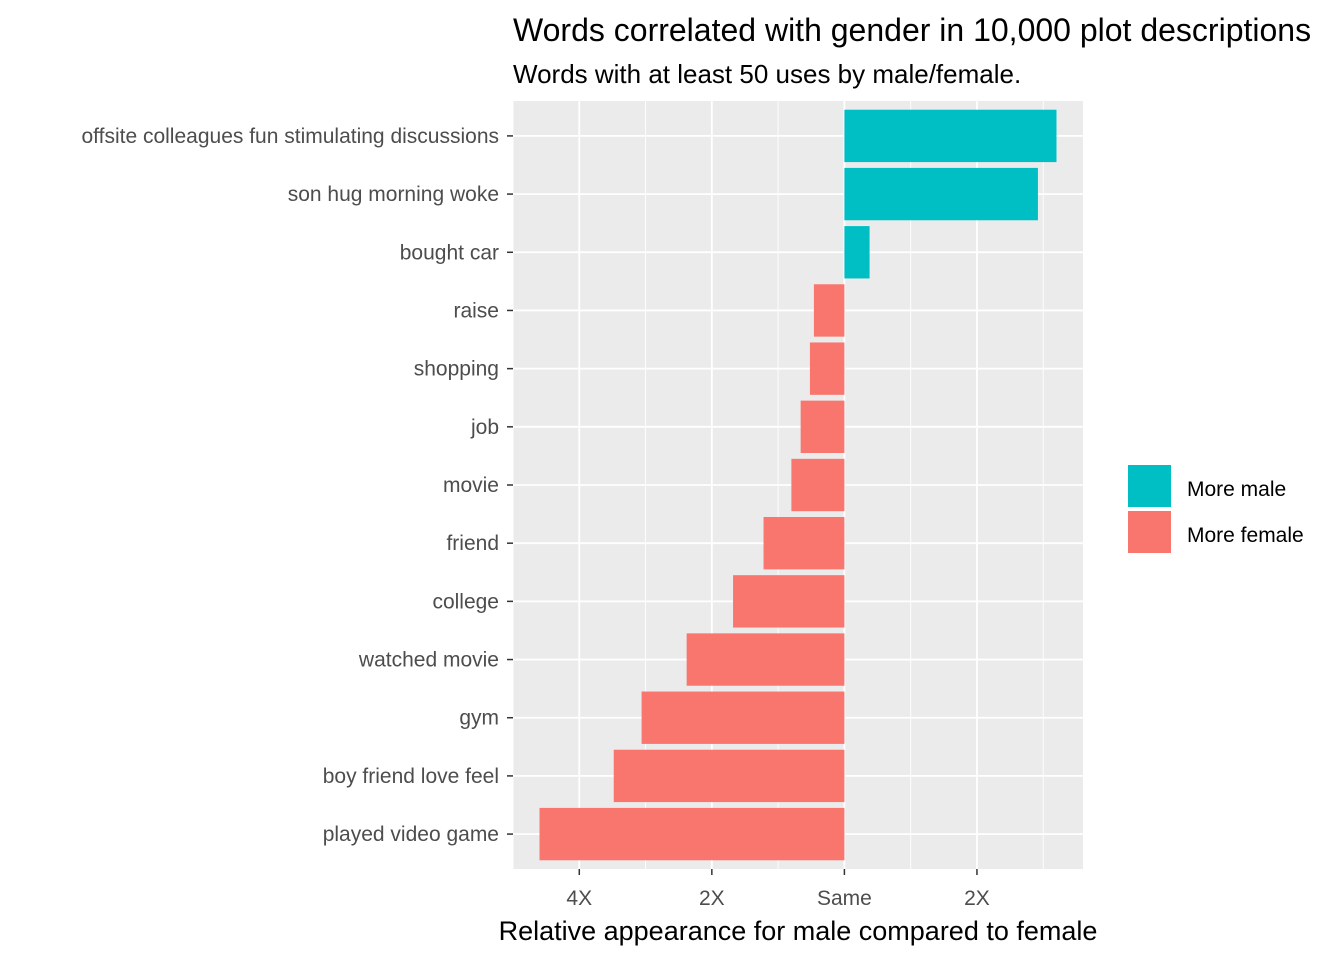 The image size is (1344, 960). What do you see at coordinates (844, 898) in the screenshot?
I see `x-tick-label: Same` at bounding box center [844, 898].